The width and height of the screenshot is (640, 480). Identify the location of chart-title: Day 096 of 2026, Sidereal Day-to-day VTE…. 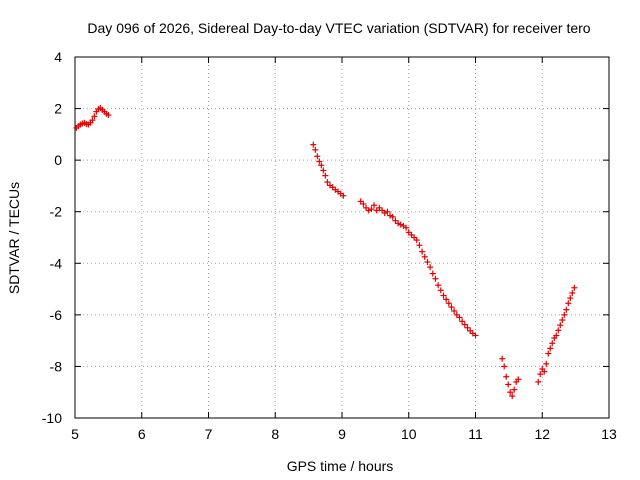
(338, 28).